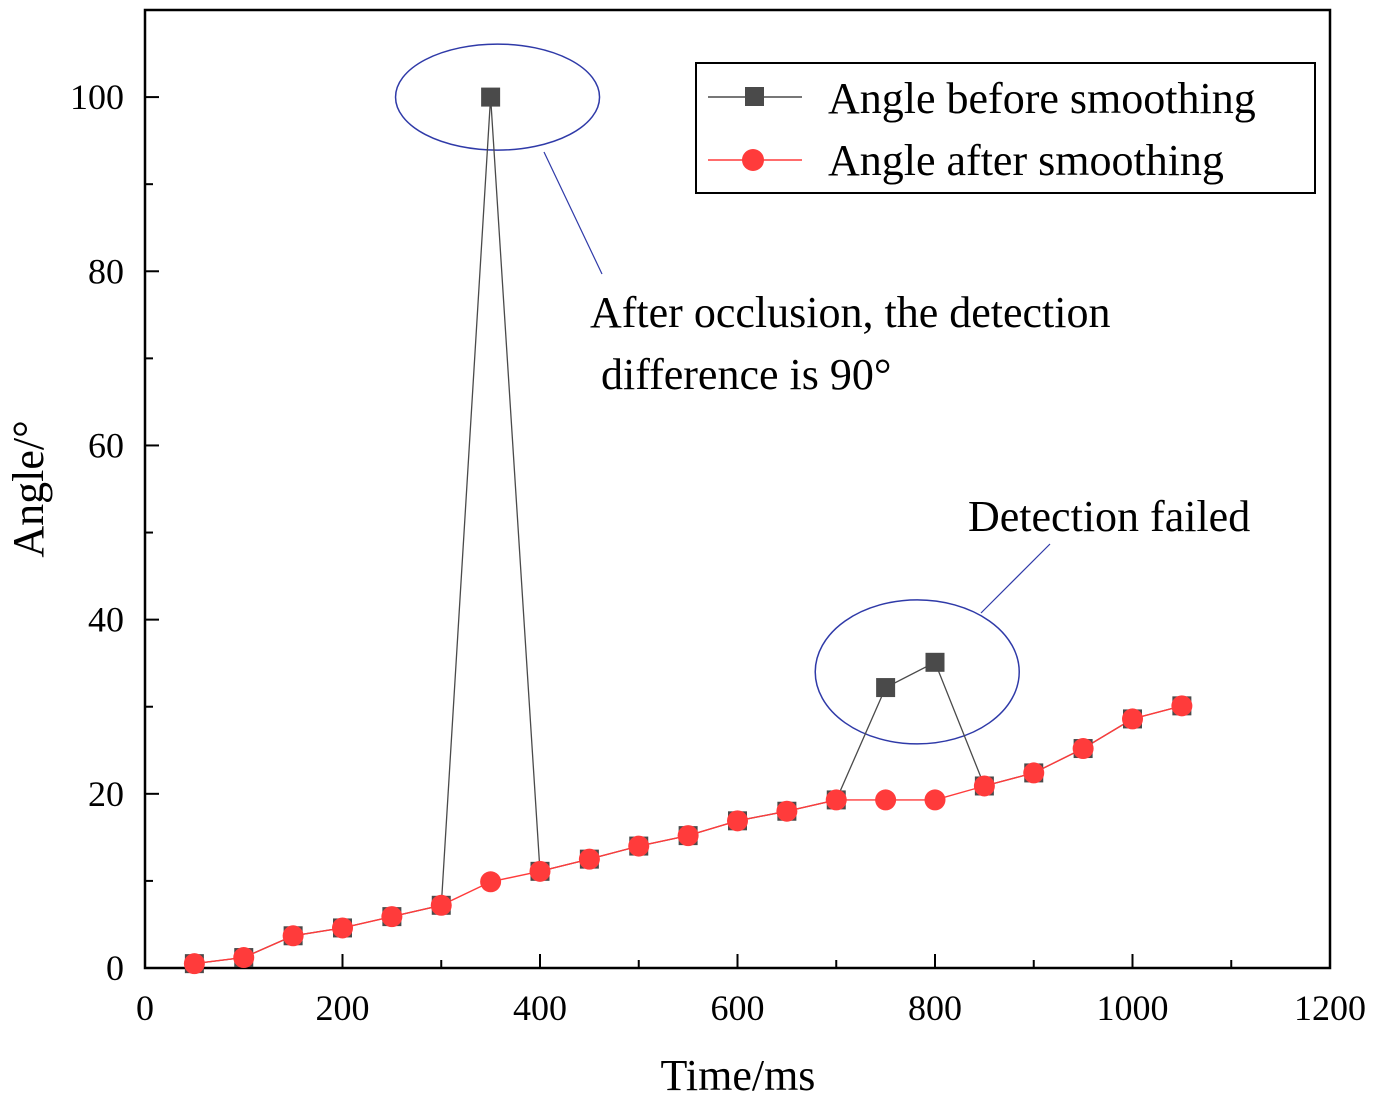 Image resolution: width=1377 pixels, height=1100 pixels. What do you see at coordinates (754, 96) in the screenshot?
I see `legend-marker-before` at bounding box center [754, 96].